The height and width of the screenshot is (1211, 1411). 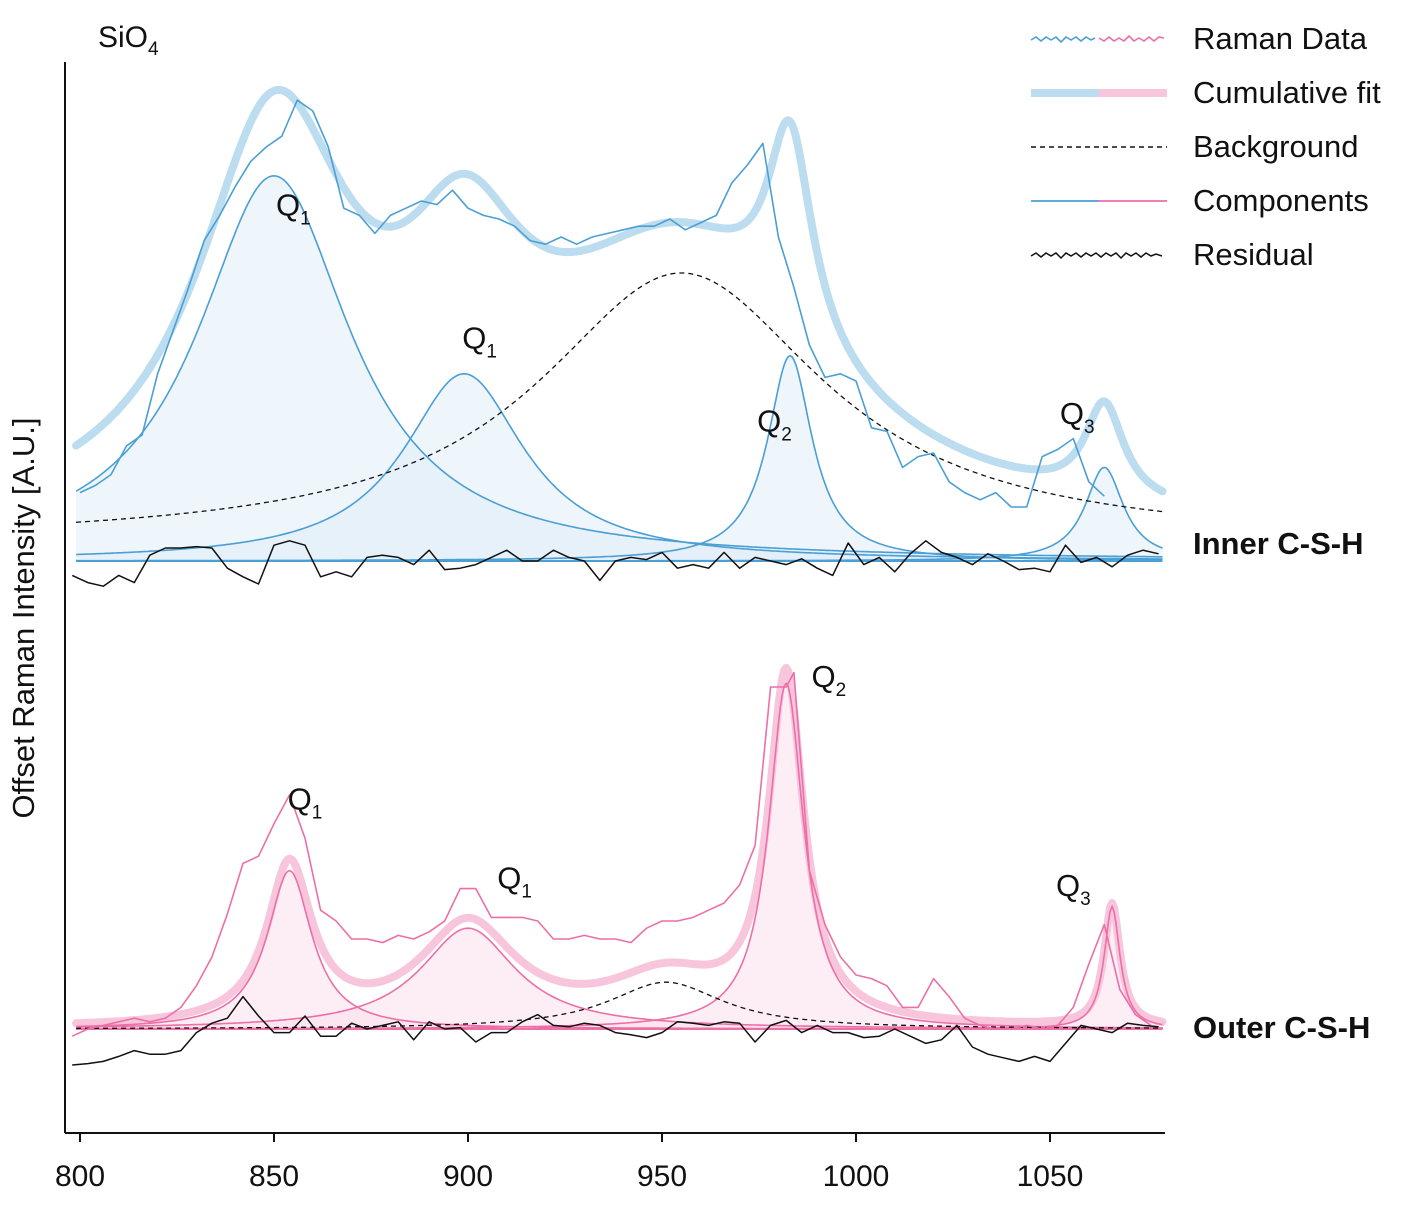 What do you see at coordinates (1280, 38) in the screenshot?
I see `legend-label-raw-data: Raman Data` at bounding box center [1280, 38].